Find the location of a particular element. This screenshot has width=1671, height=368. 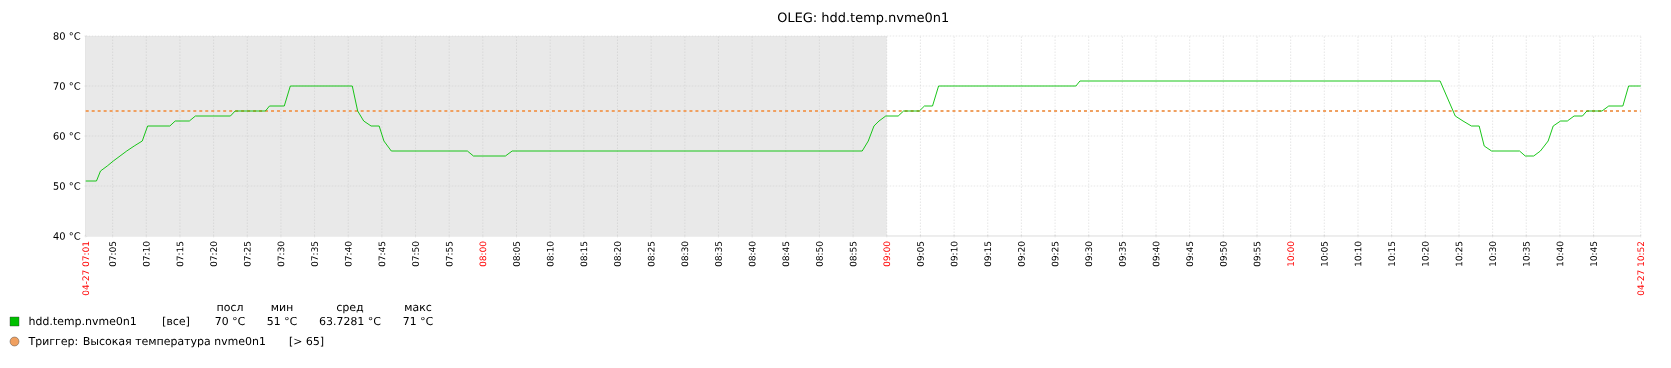

x-tick-label: 07:25 is located at coordinates (247, 254).